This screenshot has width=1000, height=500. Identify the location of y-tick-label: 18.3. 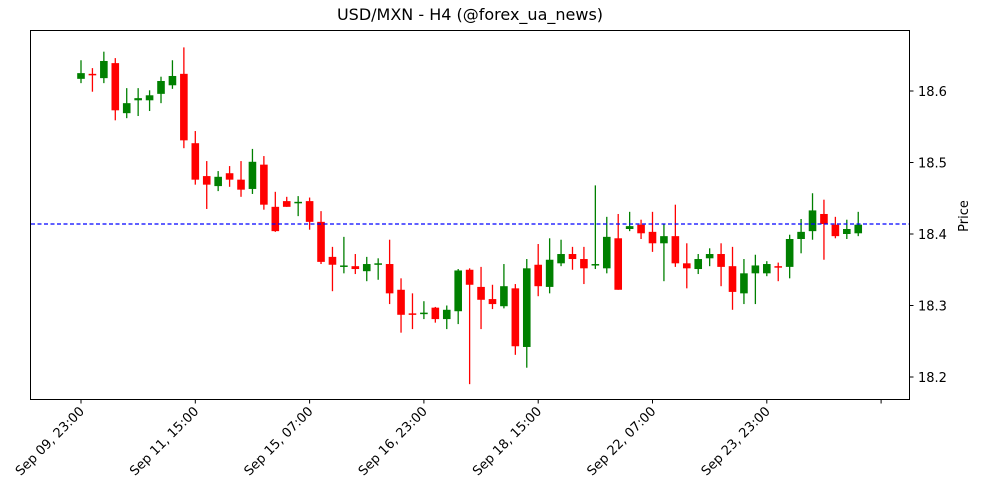
(932, 307).